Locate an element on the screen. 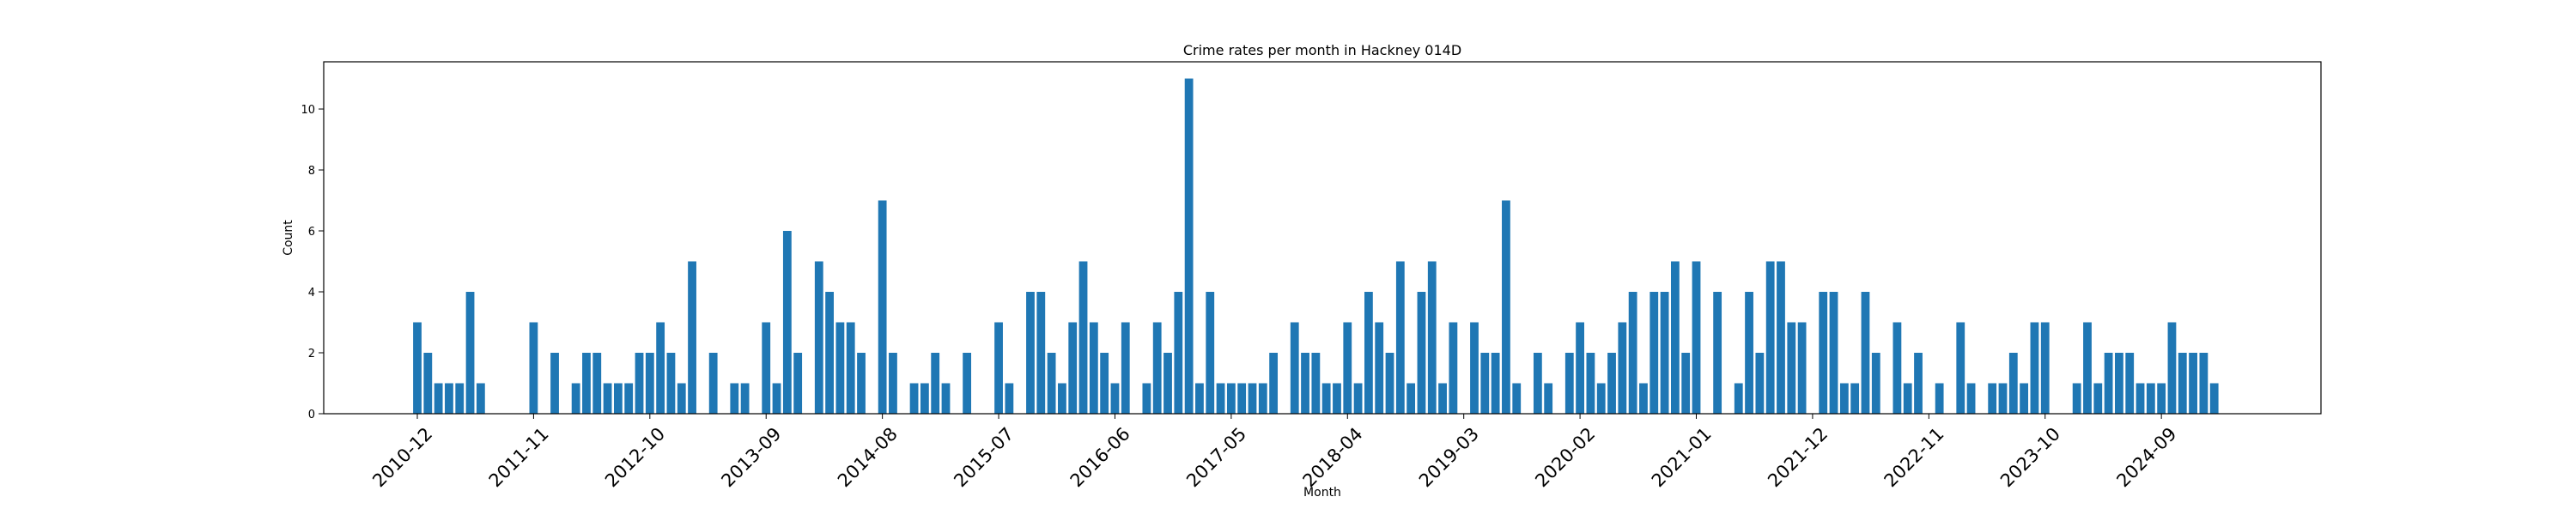 The height and width of the screenshot is (515, 2576). y-tick-label: 6 is located at coordinates (312, 232).